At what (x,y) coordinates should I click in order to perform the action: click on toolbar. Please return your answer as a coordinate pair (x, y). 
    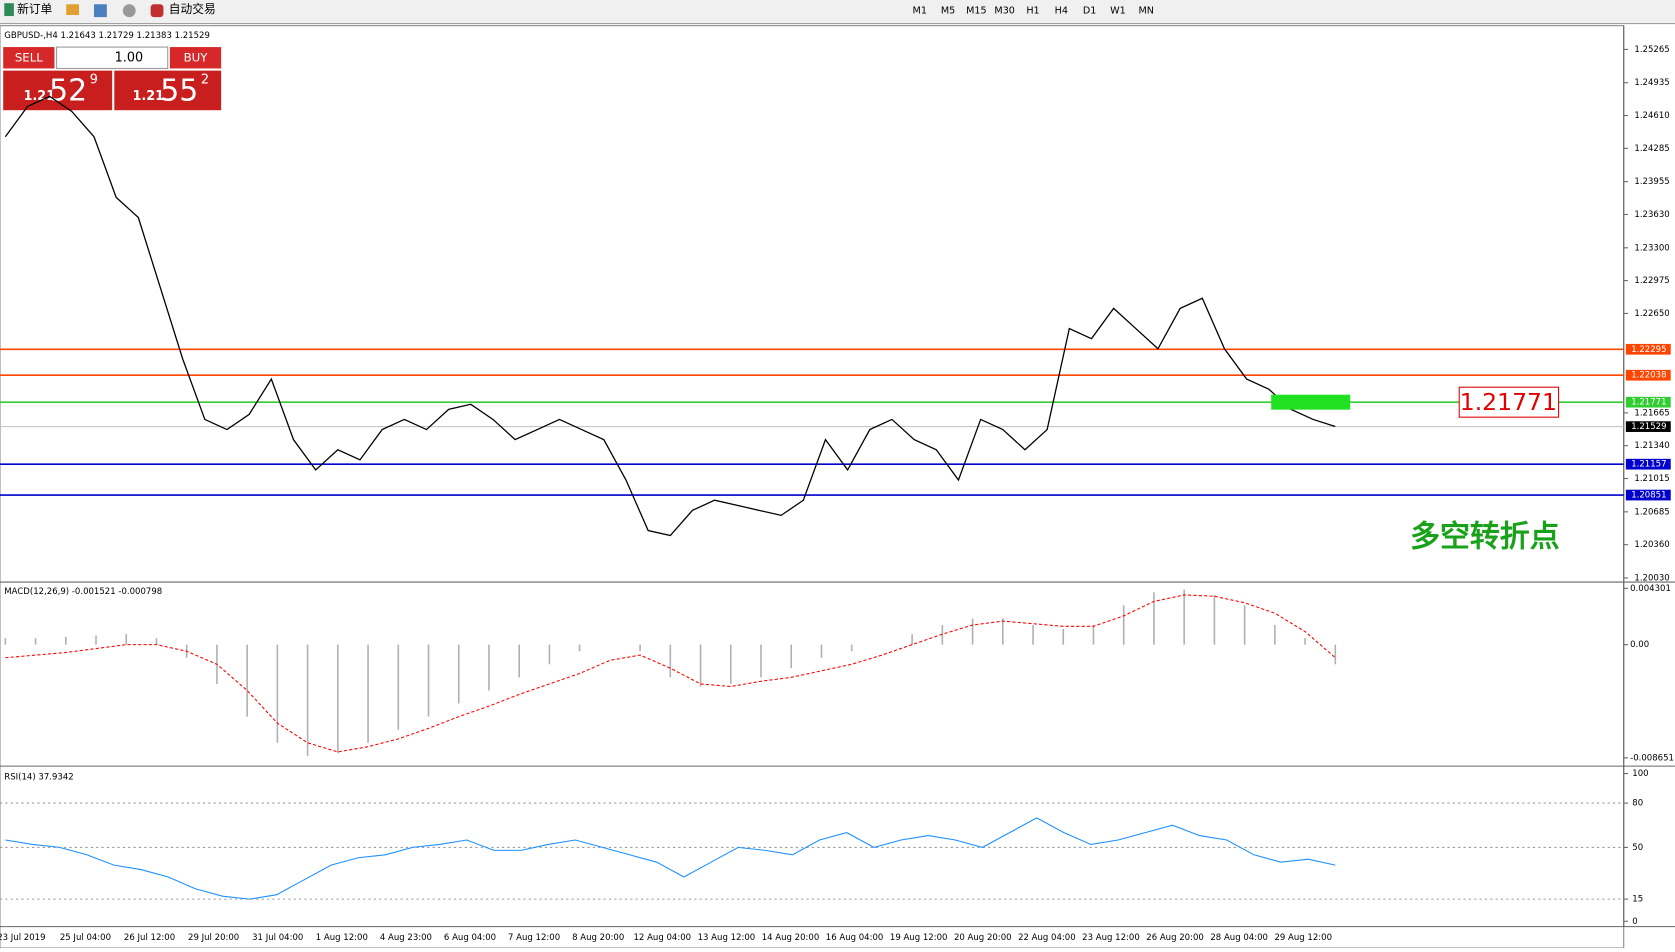
    Looking at the image, I should click on (837, 12).